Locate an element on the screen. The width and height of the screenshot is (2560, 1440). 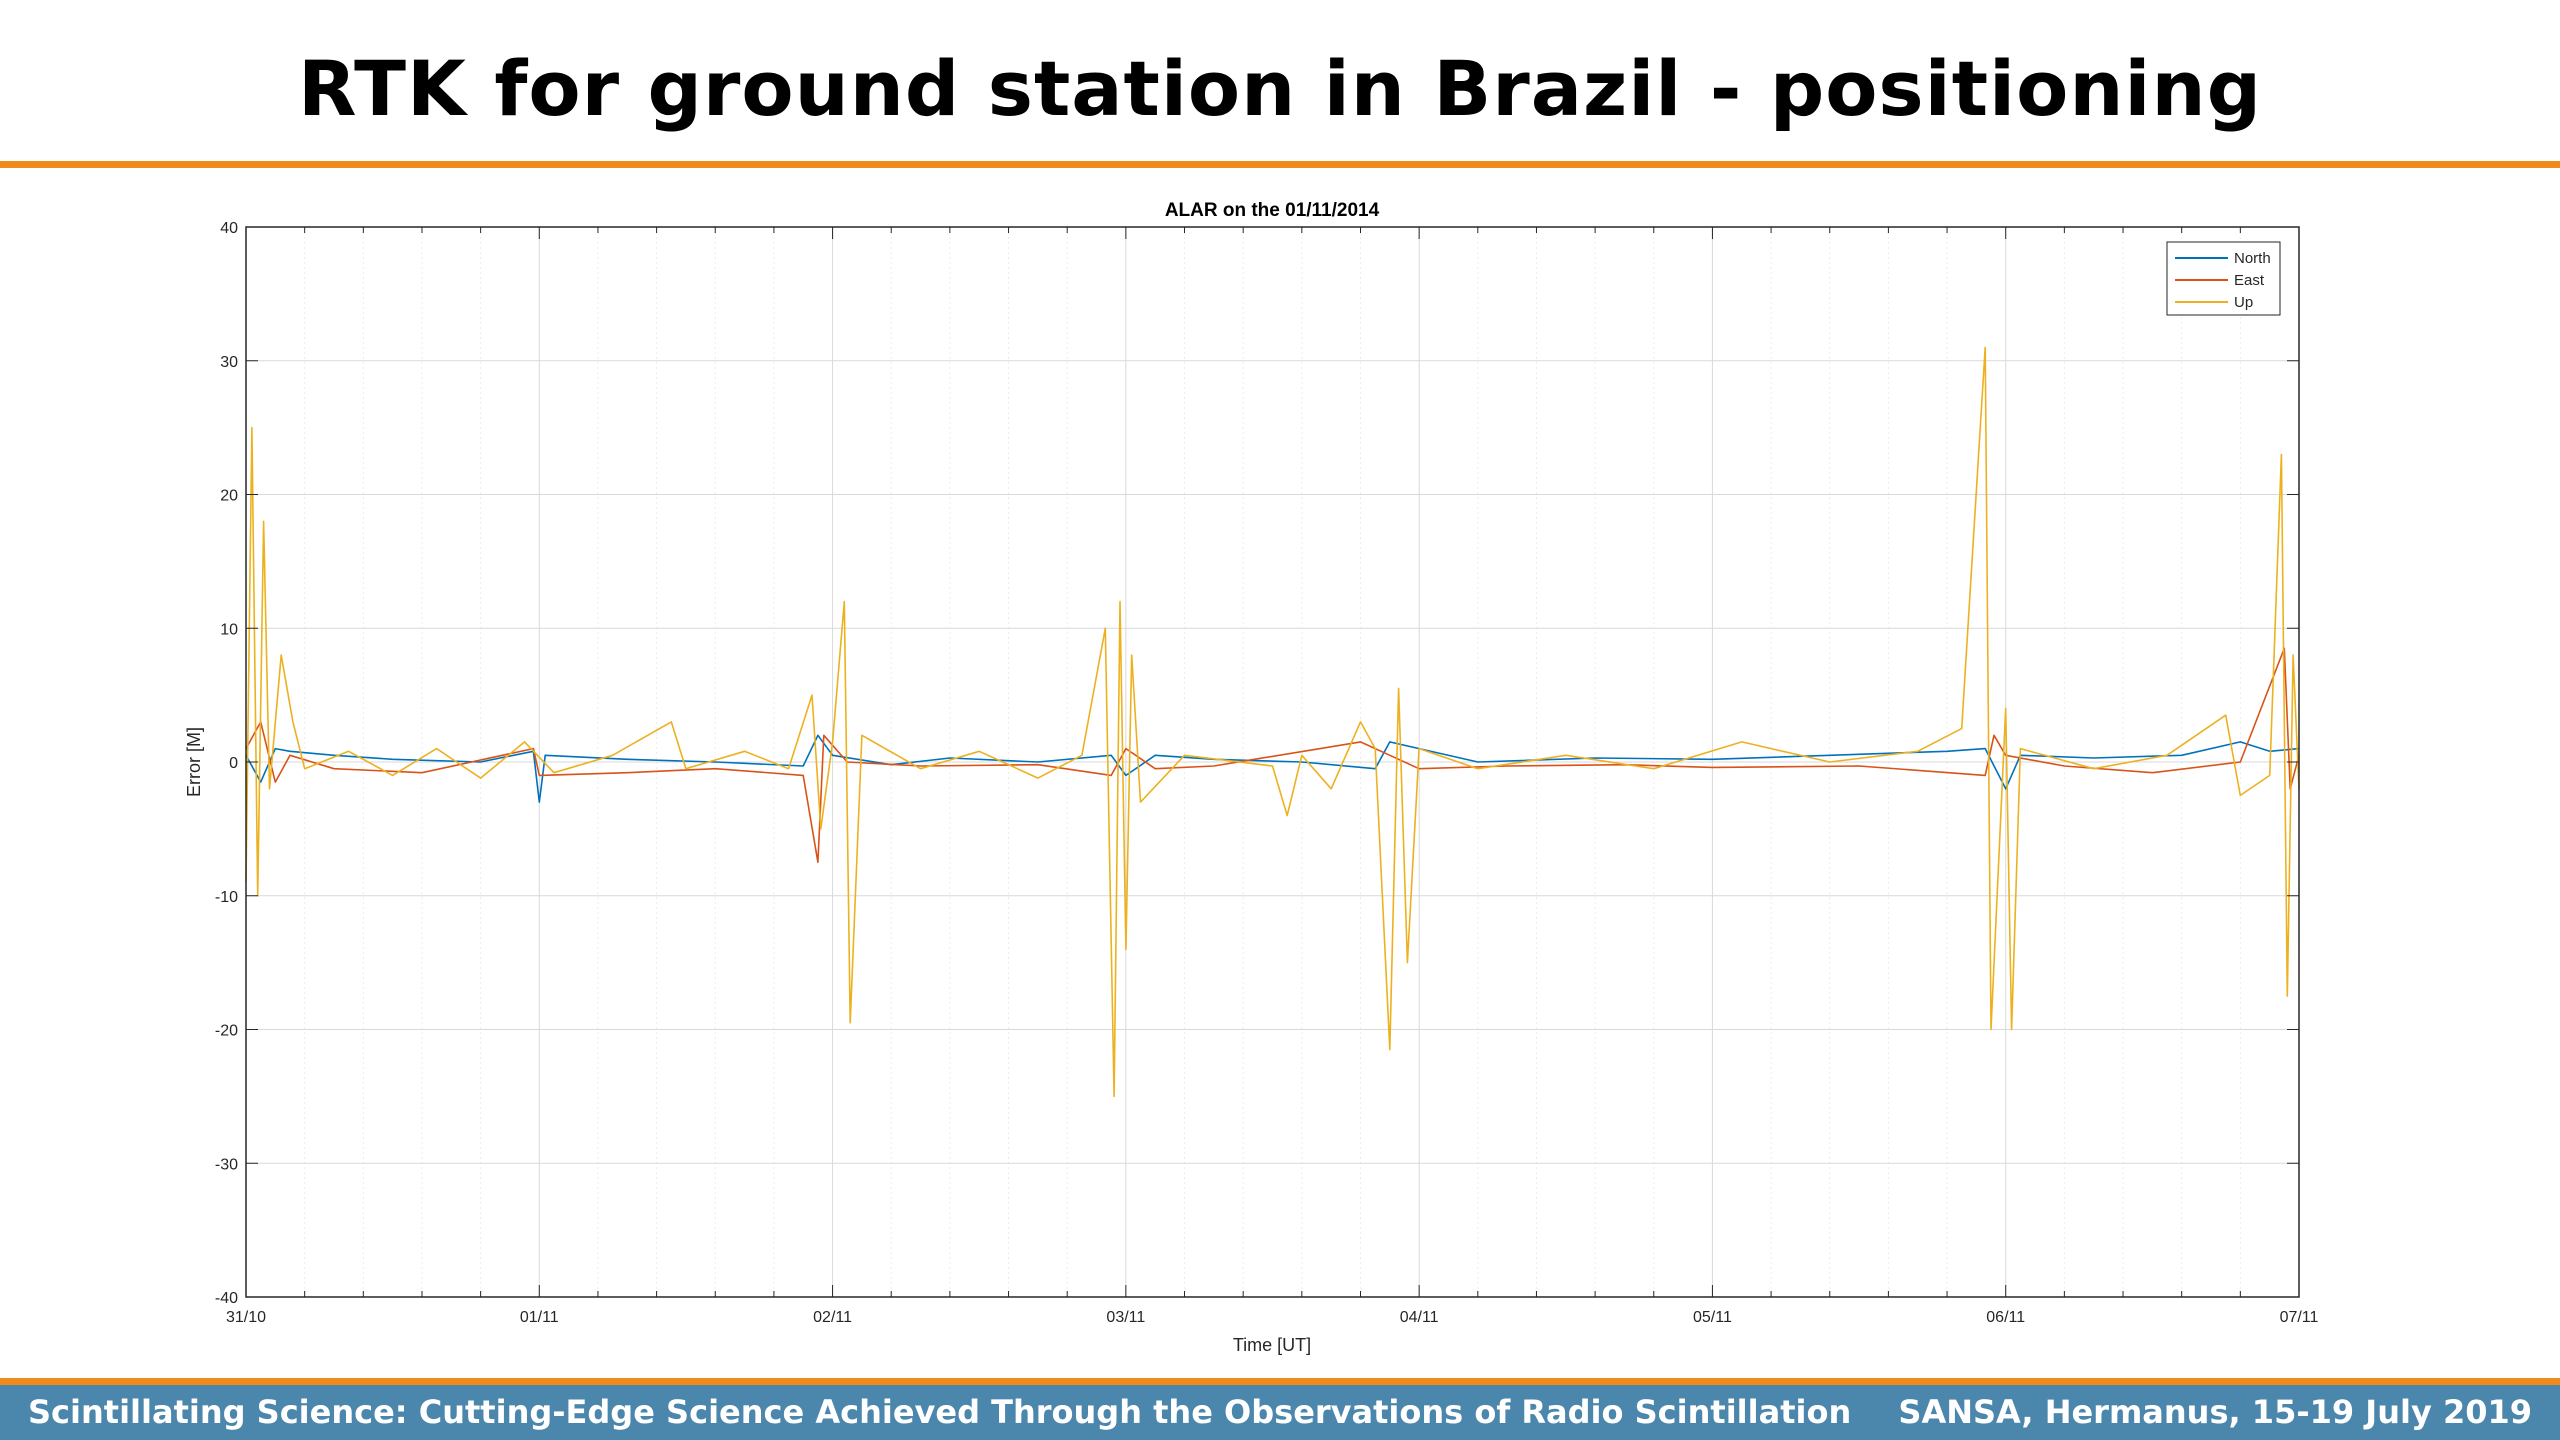
legend-label-east: East is located at coordinates (2249, 280).